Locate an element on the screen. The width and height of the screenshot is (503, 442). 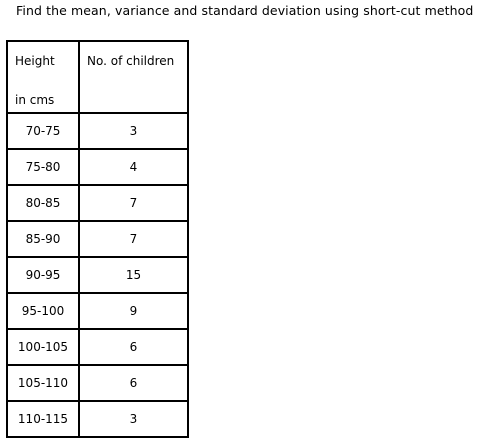
table-row: 75-80 4 is located at coordinates (97, 167).